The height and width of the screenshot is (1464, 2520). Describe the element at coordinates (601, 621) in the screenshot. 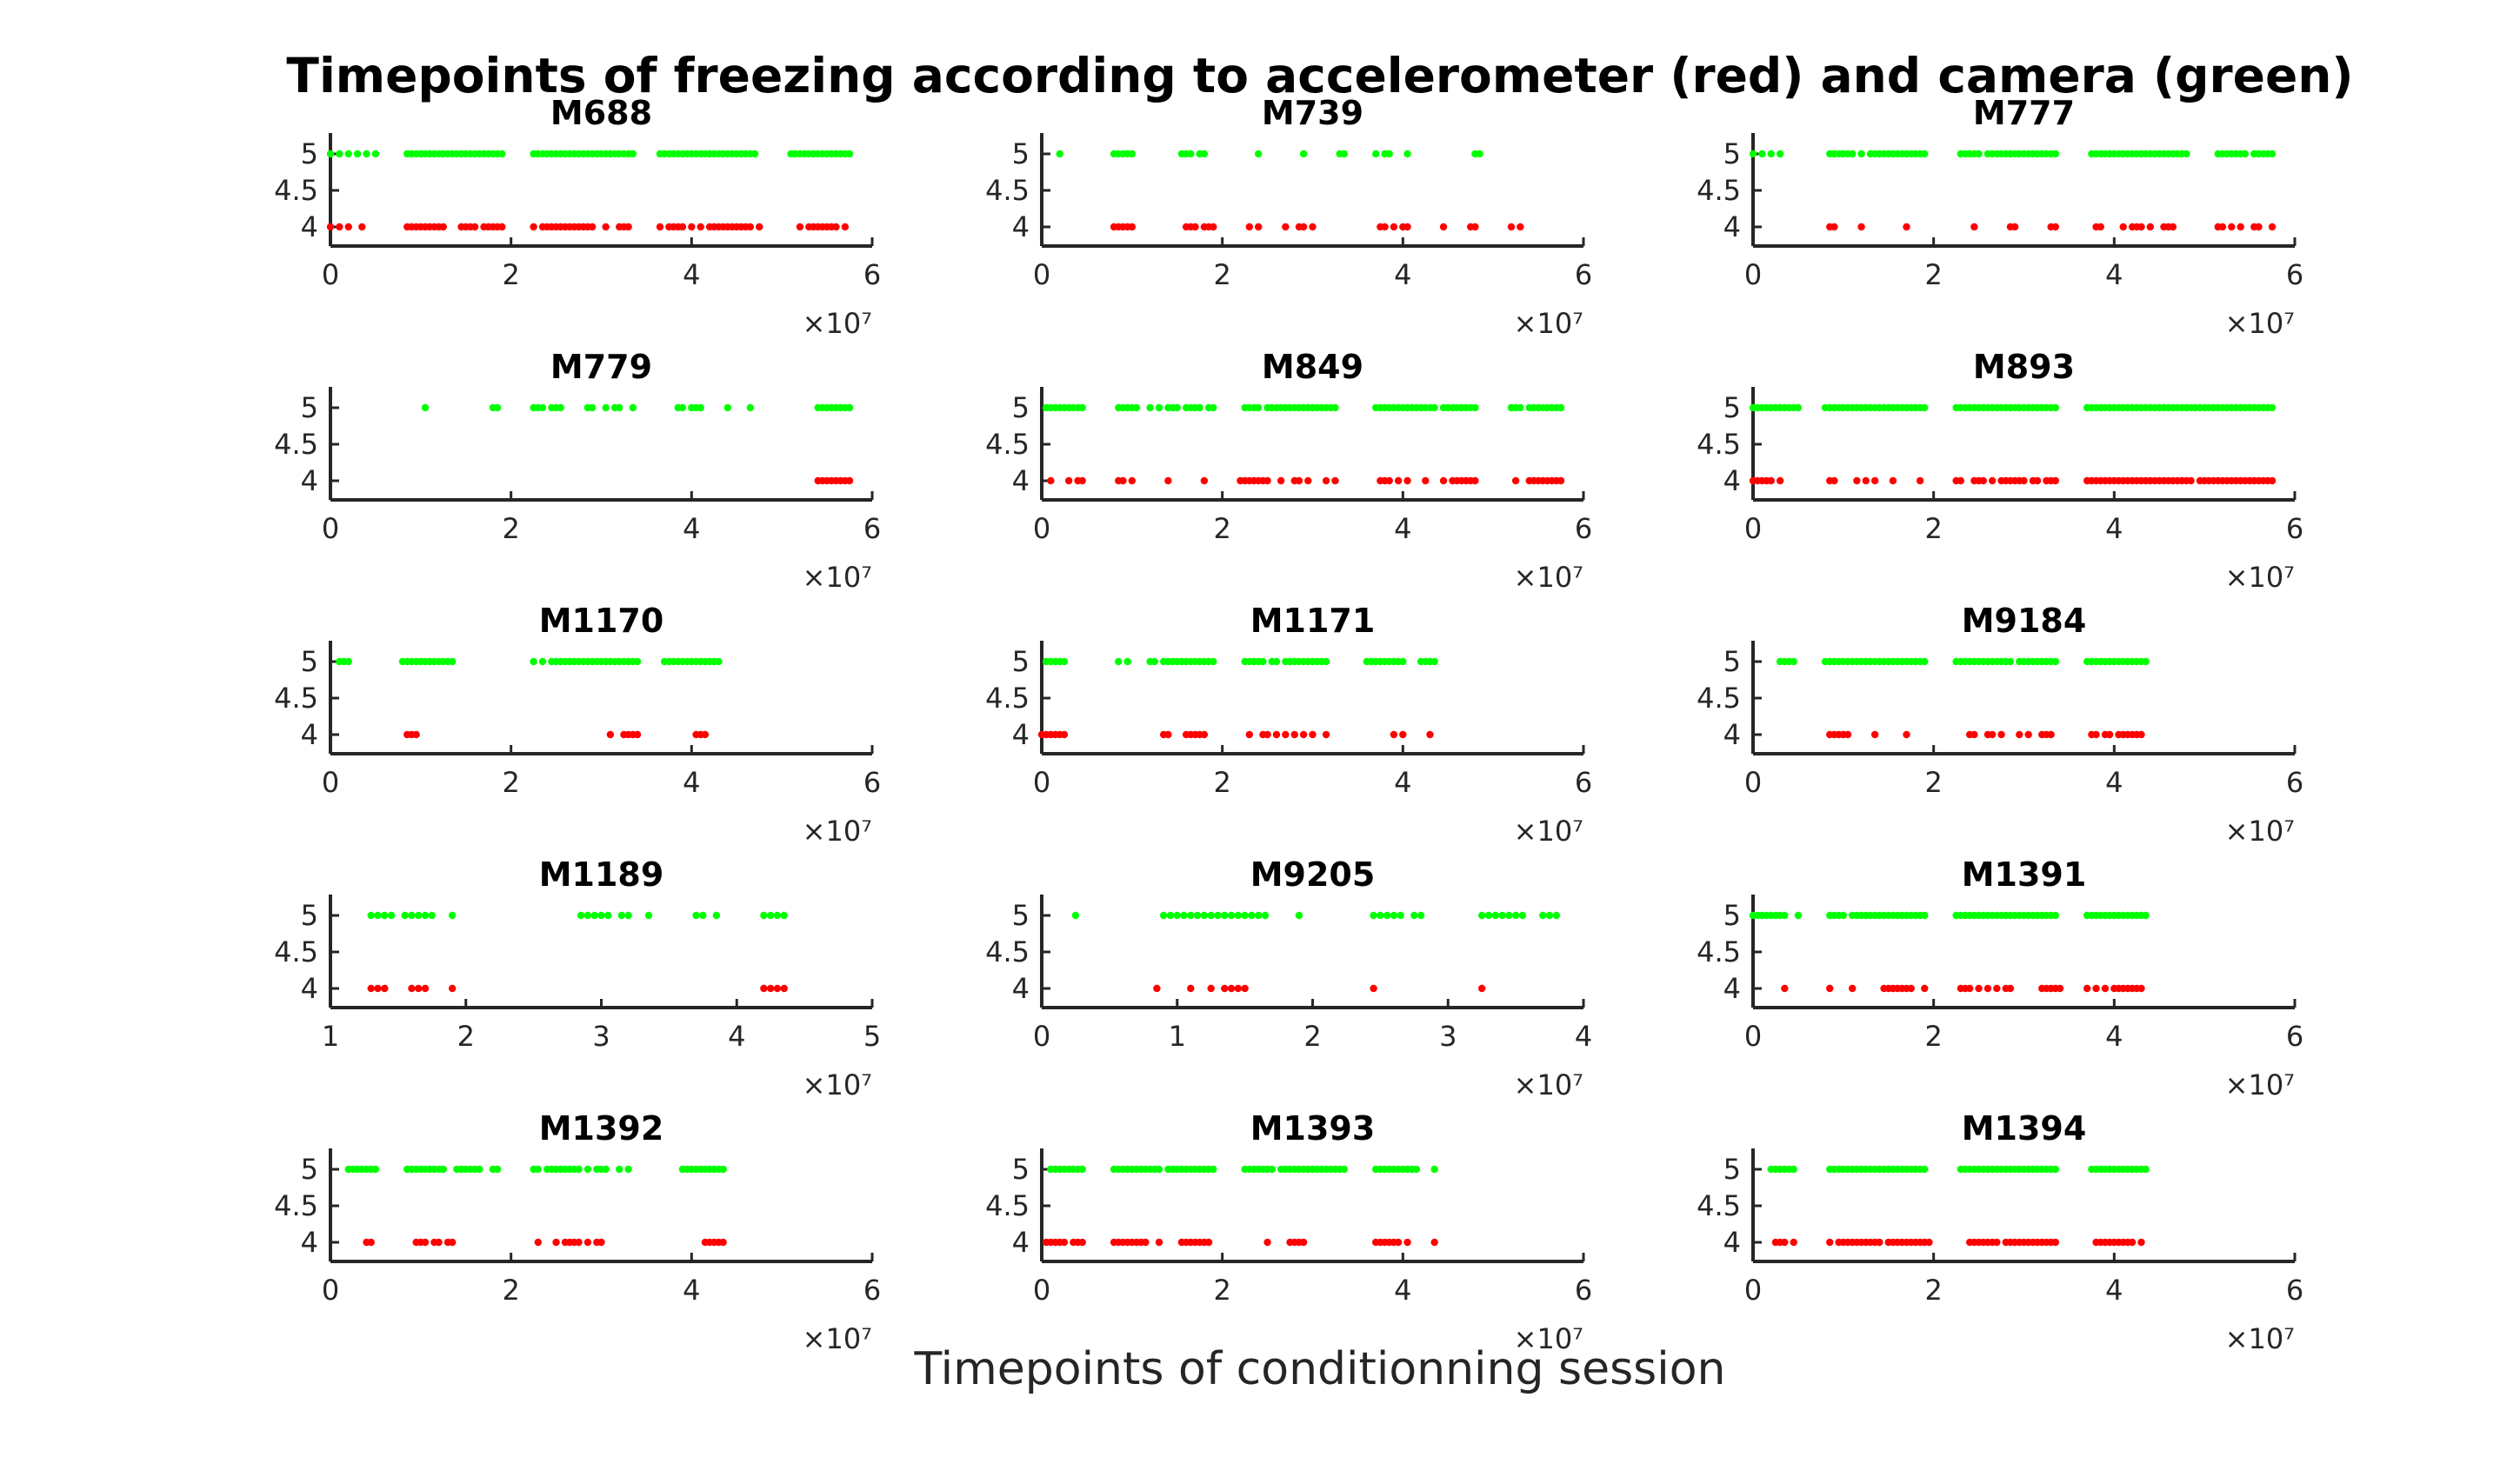

I see `subplot-title: M1170` at that location.